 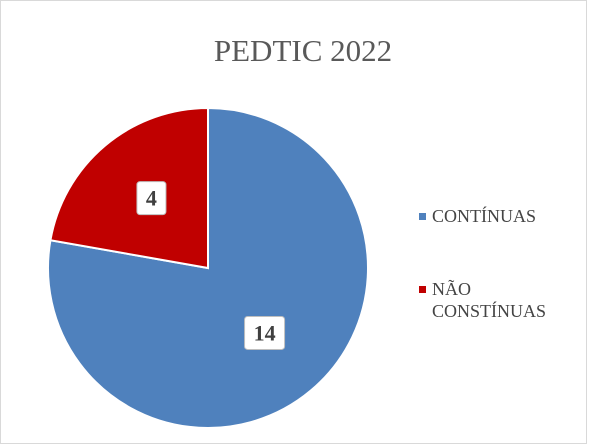 I want to click on legend-label: NÃO CONSTÍNUAS, so click(x=489, y=300).